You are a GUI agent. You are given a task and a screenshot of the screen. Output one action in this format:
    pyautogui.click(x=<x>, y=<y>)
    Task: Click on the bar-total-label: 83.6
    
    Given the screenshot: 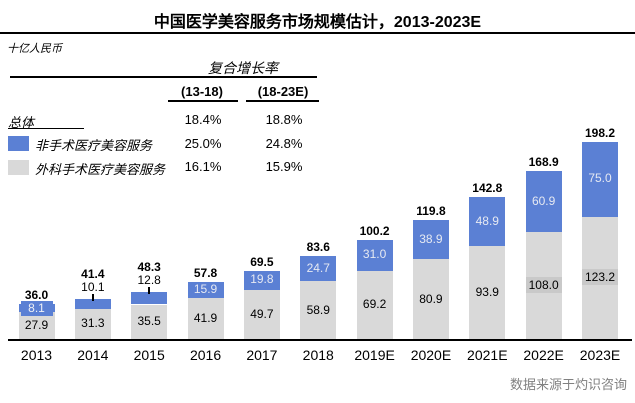 What is the action you would take?
    pyautogui.click(x=318, y=247)
    